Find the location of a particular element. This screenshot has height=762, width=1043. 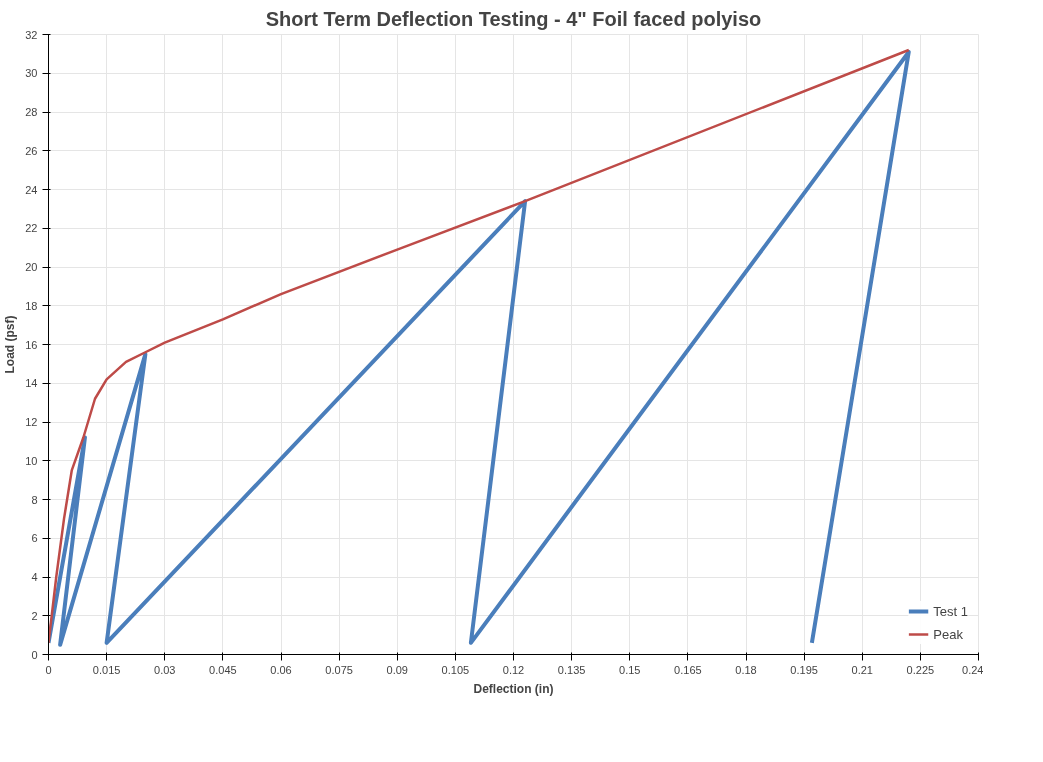

x-tick-label: 0.075 is located at coordinates (339, 669).